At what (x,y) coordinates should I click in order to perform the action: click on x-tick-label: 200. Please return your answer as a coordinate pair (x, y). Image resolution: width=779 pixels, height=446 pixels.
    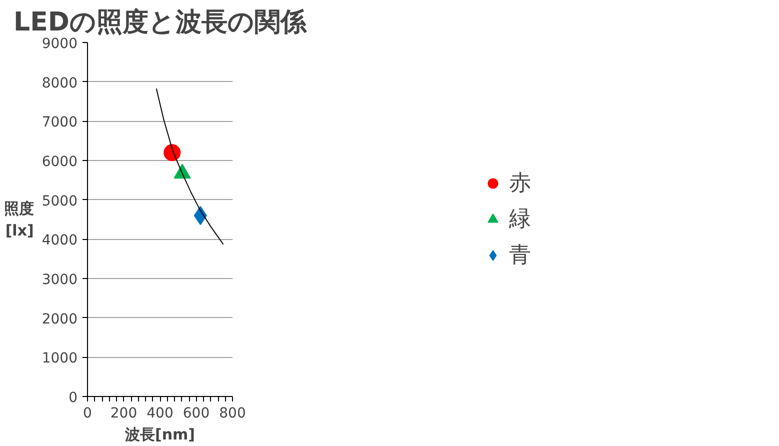
    Looking at the image, I should click on (124, 414).